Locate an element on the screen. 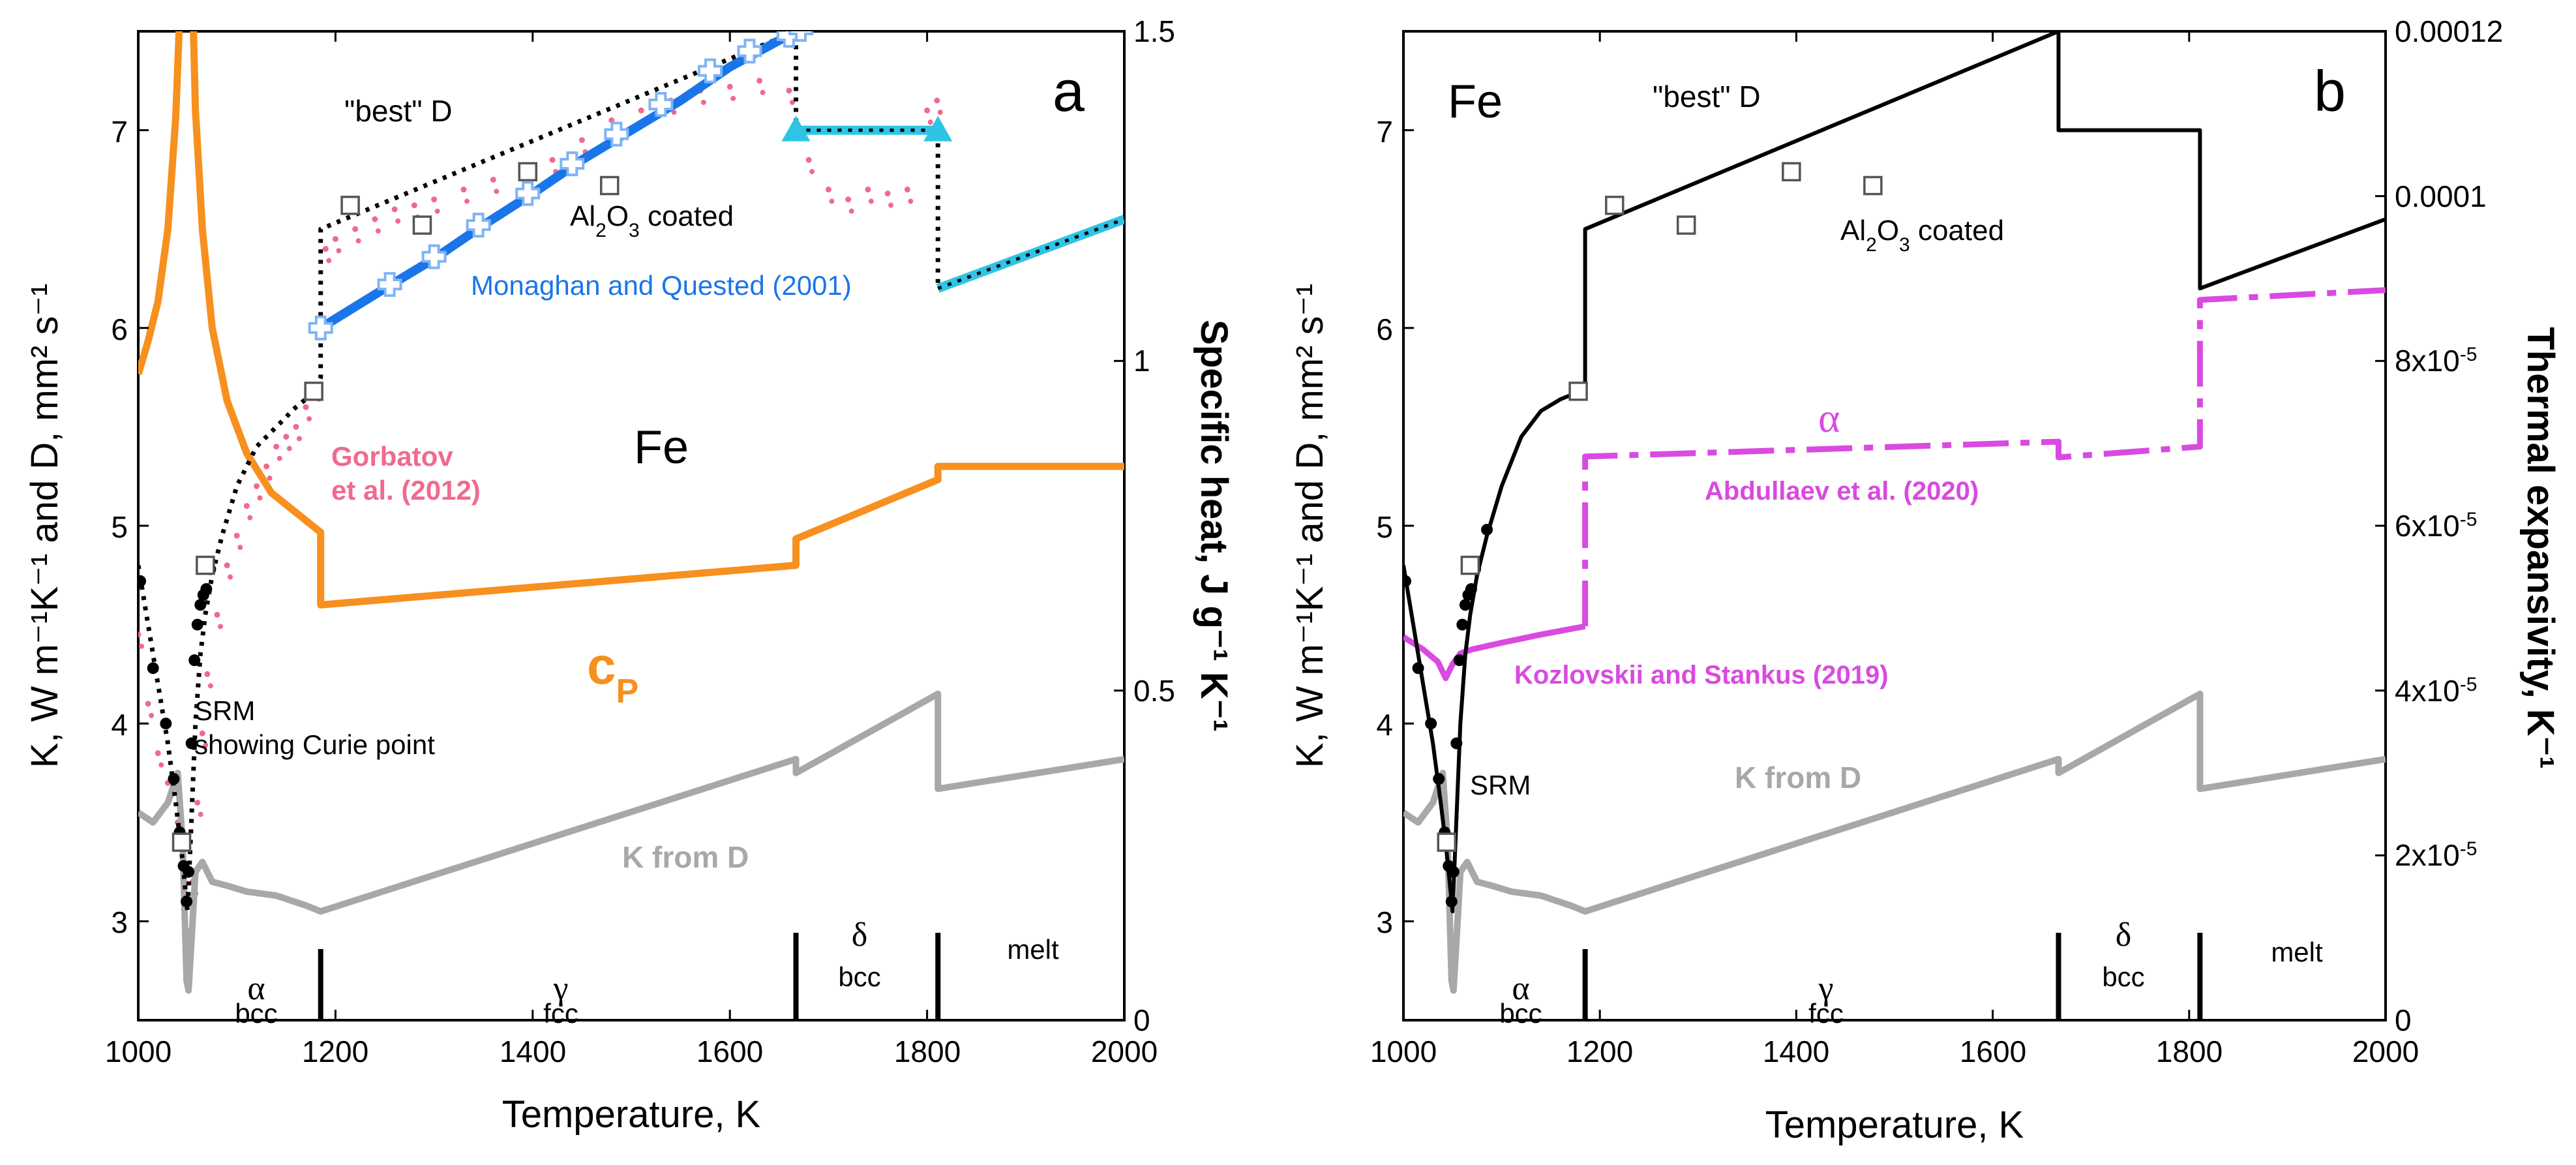 The height and width of the screenshot is (1165, 2576). x-tick-label: 1000 is located at coordinates (138, 1051).